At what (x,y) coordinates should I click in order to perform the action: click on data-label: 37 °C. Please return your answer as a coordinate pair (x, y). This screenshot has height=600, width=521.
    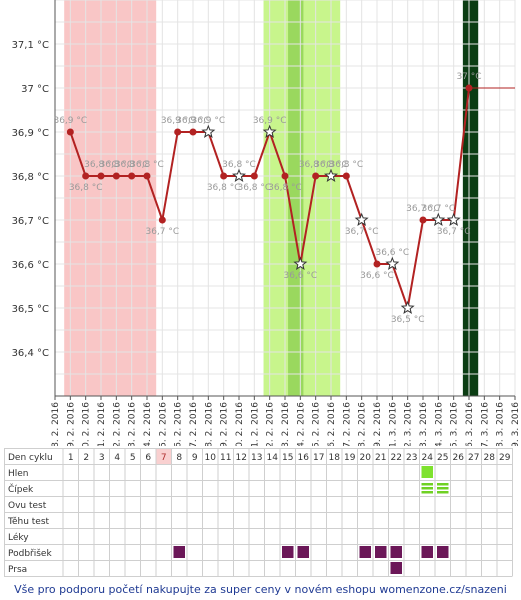
    Looking at the image, I should click on (468, 77).